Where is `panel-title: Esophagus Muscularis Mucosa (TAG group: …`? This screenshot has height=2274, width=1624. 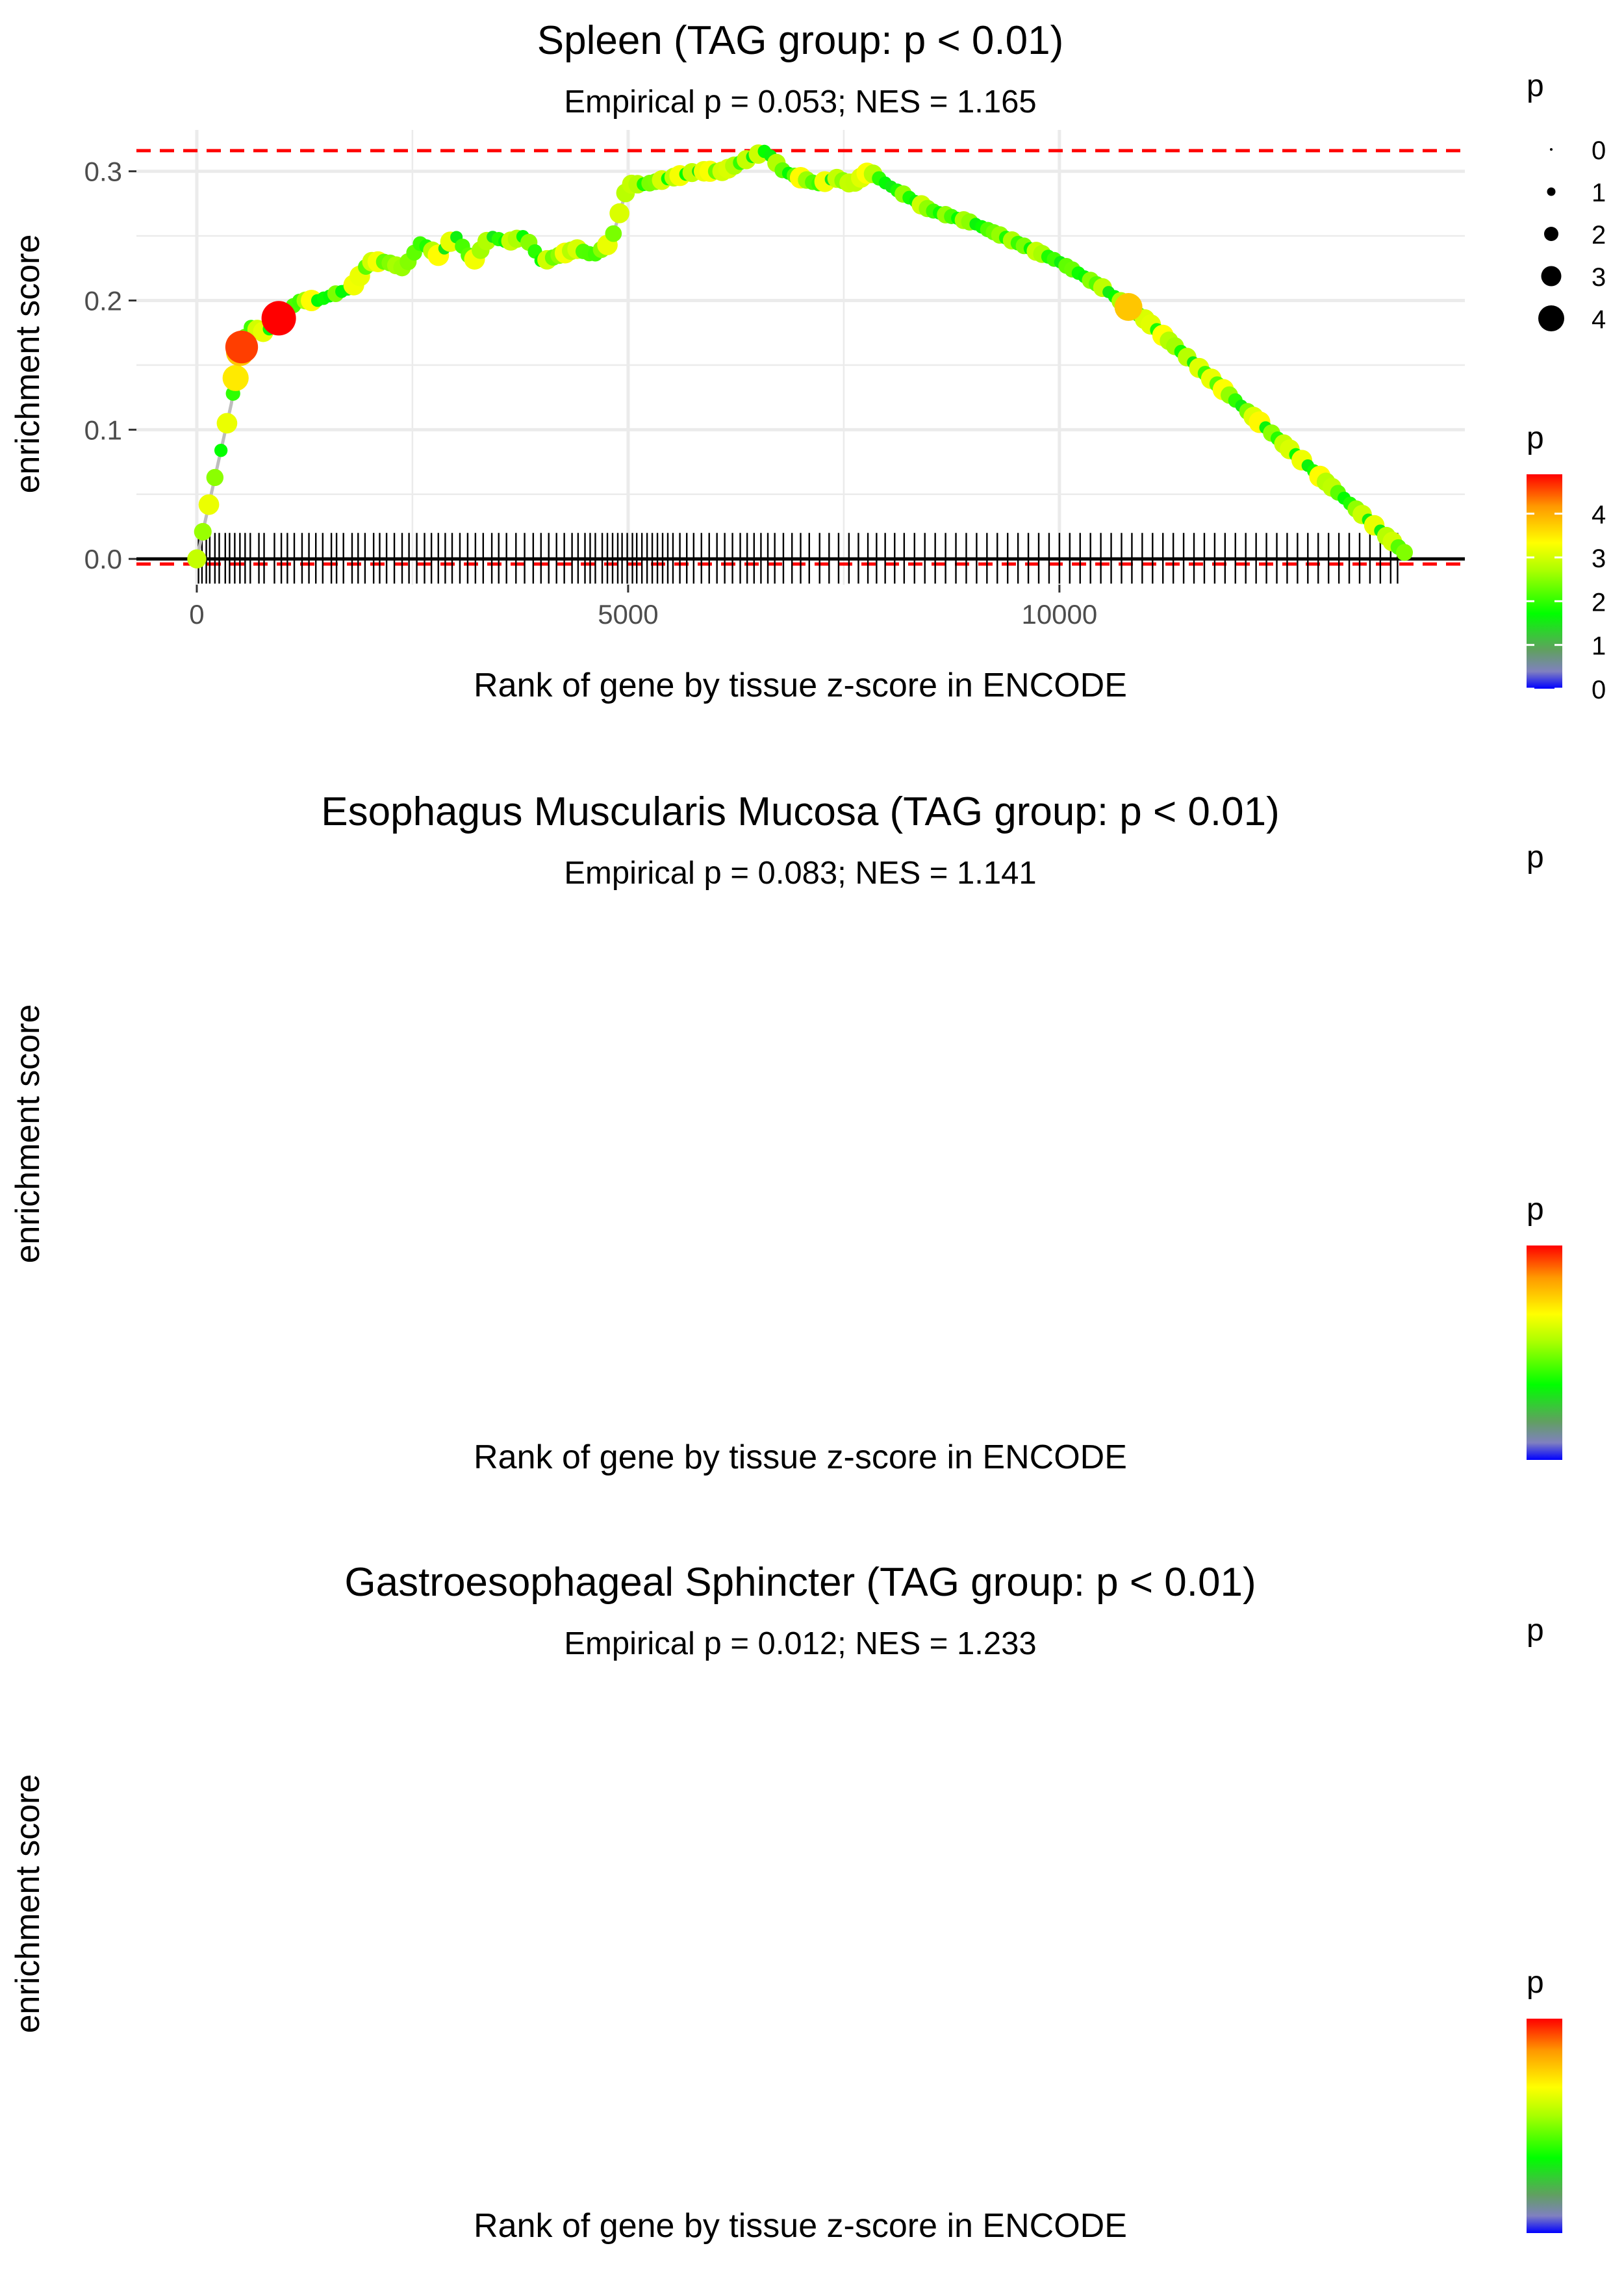
panel-title: Esophagus Muscularis Mucosa (TAG group: … is located at coordinates (800, 811).